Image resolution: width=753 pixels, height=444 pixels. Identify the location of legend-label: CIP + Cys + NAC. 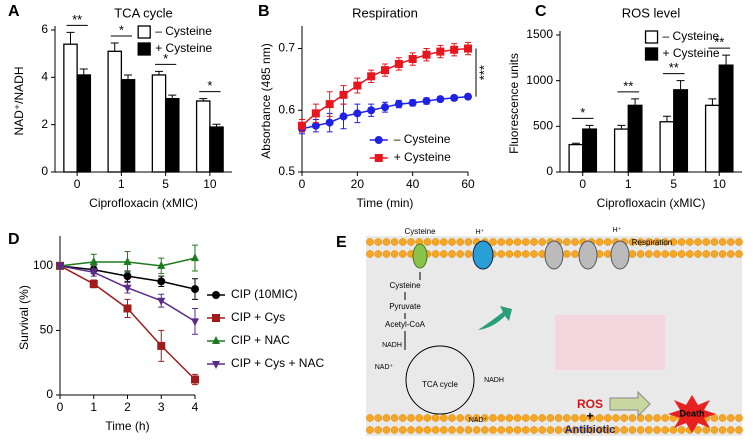
(277, 363).